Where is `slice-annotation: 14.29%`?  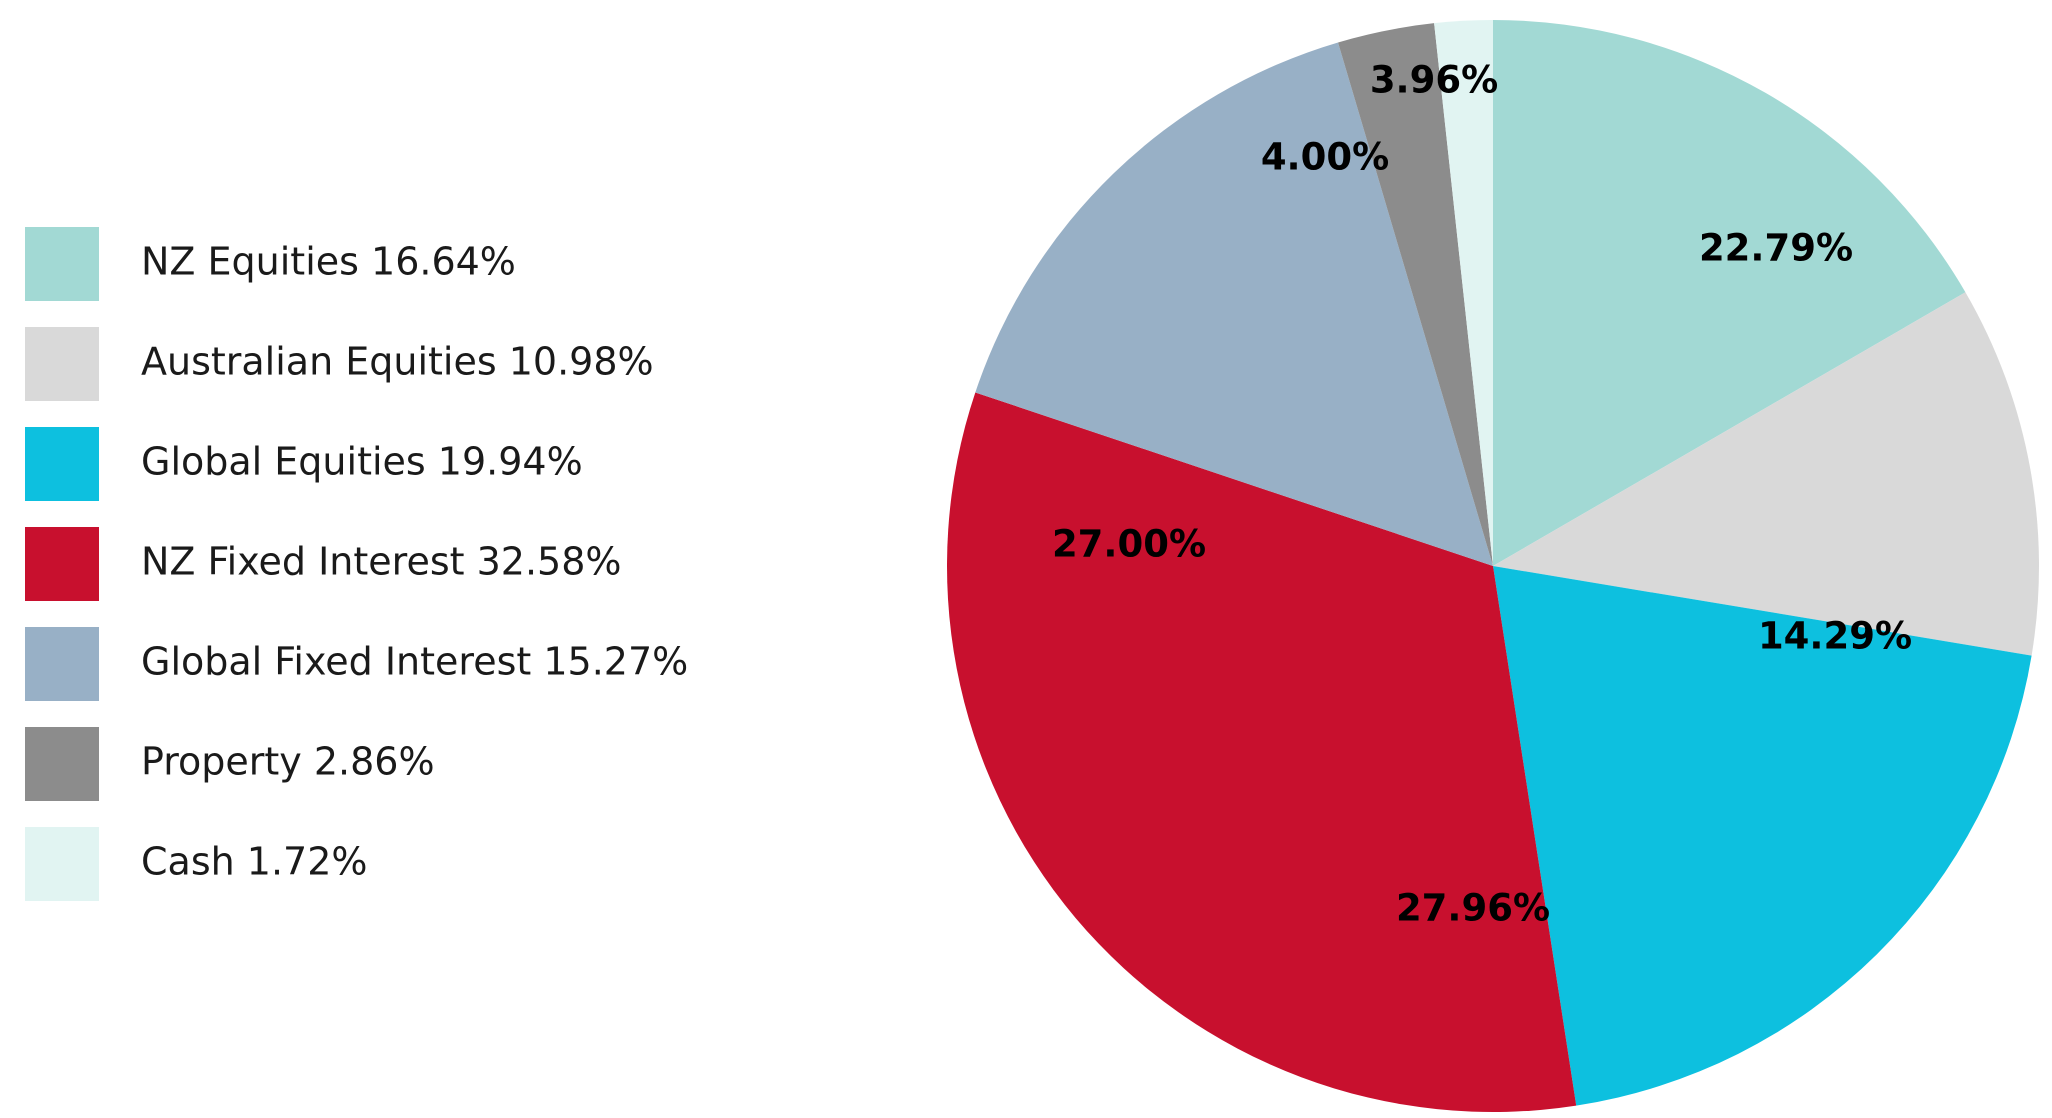
slice-annotation: 14.29% is located at coordinates (1835, 636).